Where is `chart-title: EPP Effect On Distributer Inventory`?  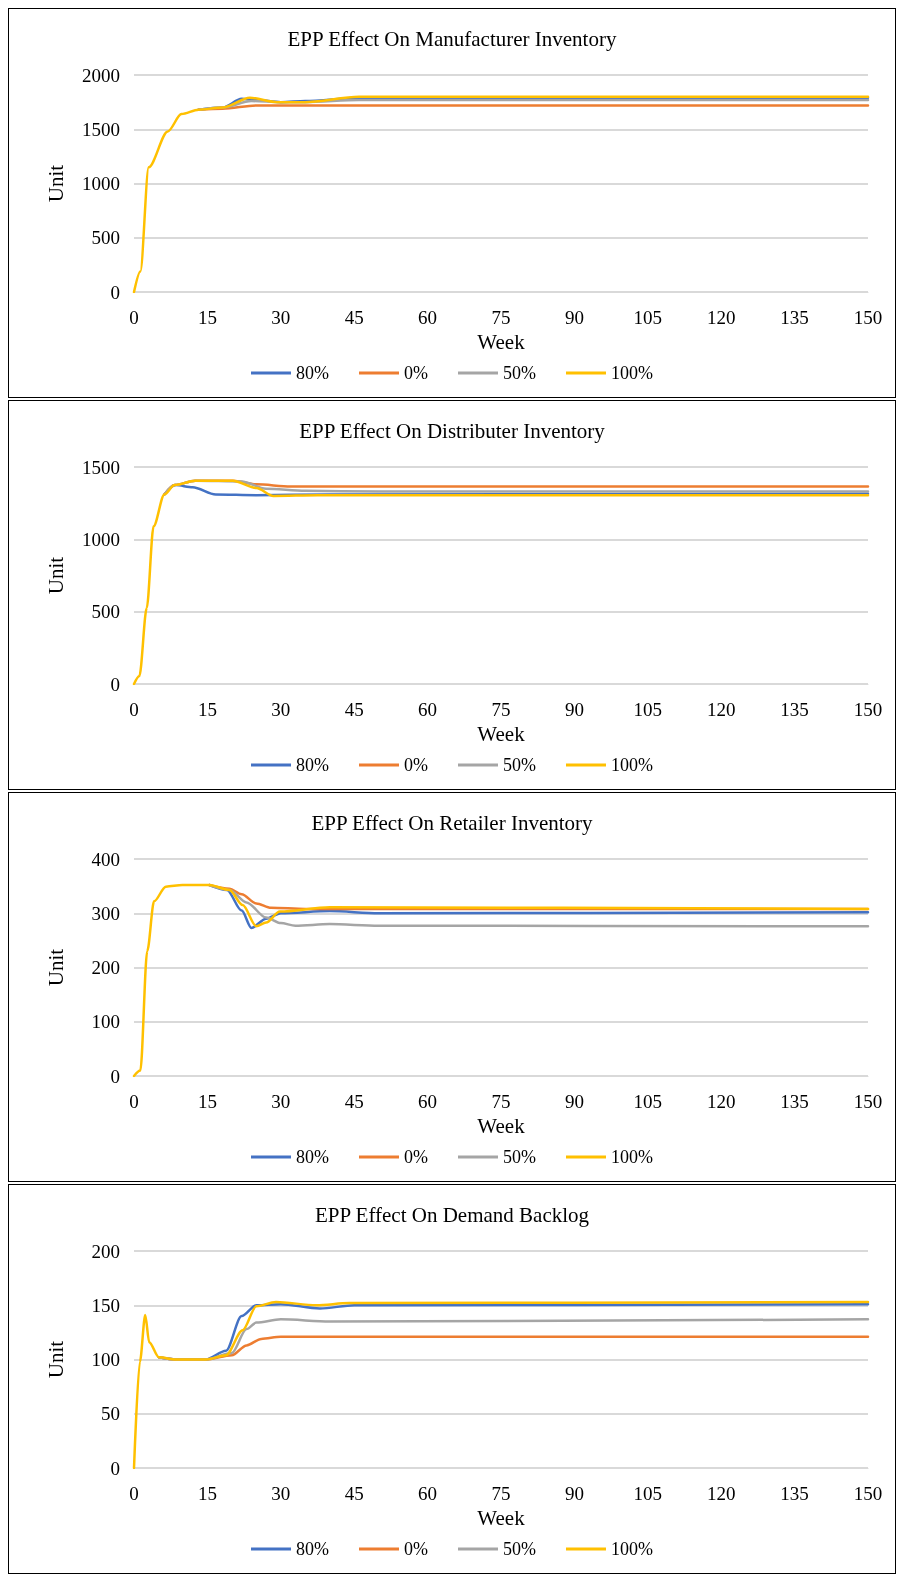 chart-title: EPP Effect On Distributer Inventory is located at coordinates (452, 430).